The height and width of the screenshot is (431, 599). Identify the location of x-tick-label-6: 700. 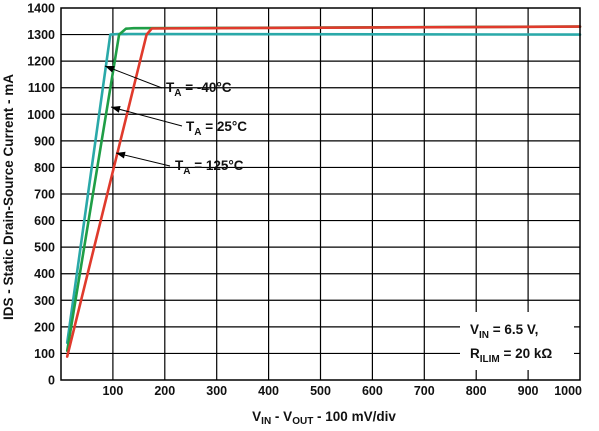
(424, 391).